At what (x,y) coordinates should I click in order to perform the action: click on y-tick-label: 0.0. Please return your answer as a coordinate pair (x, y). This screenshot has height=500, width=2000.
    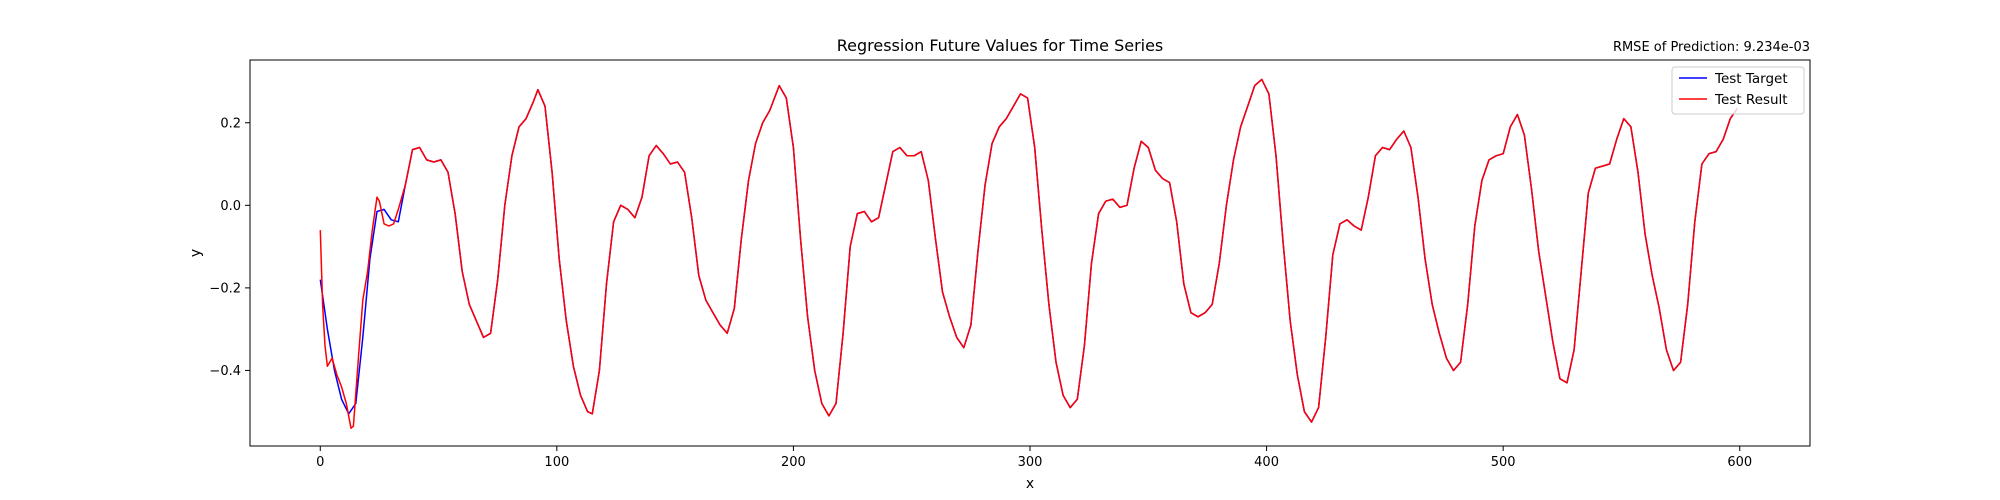
    Looking at the image, I should click on (230, 206).